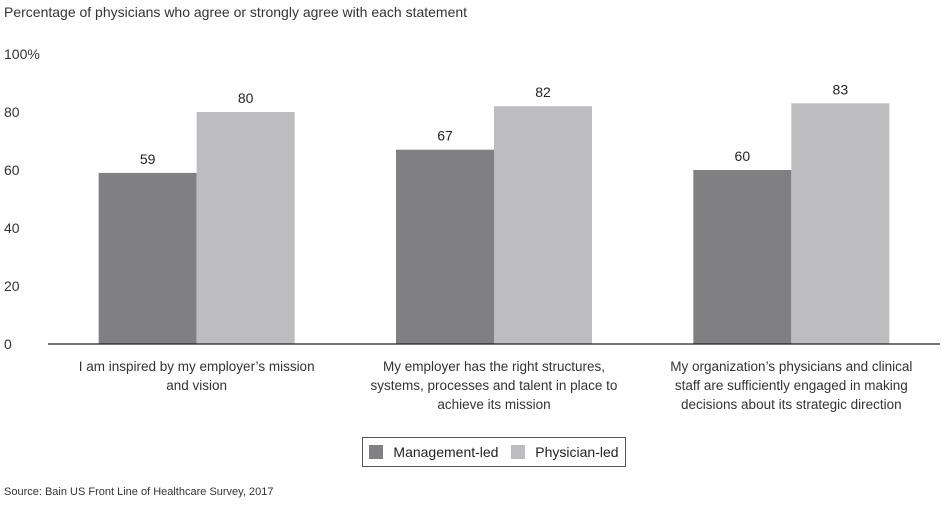 This screenshot has width=950, height=507. I want to click on legend-swatch-physician, so click(518, 452).